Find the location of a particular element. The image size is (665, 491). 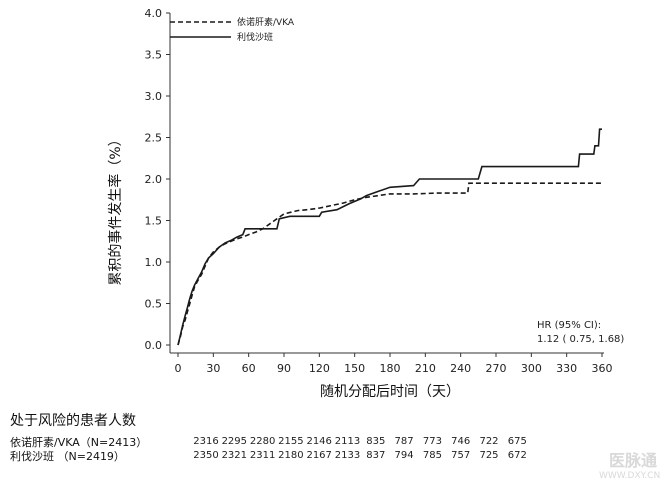

watermark: 医脉通 WWW.DXY.CN is located at coordinates (629, 464).